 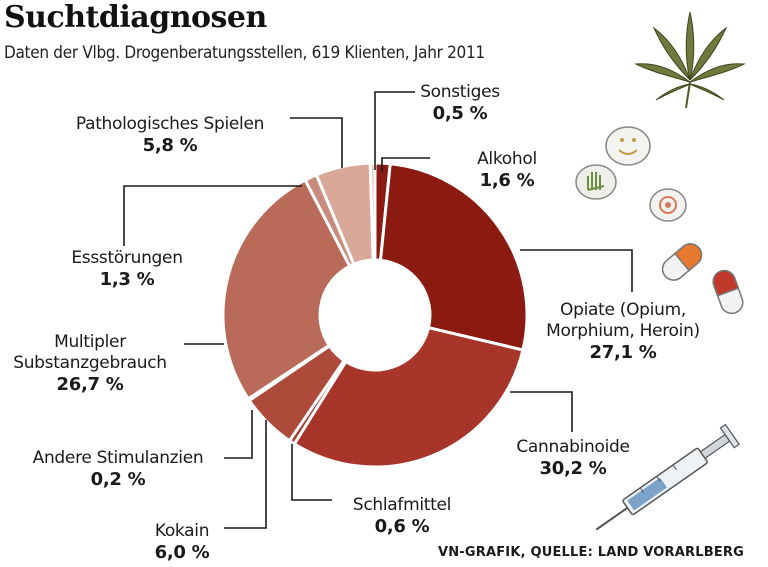 I want to click on slice-name-line2: Substanzgebrauch, so click(x=90, y=363).